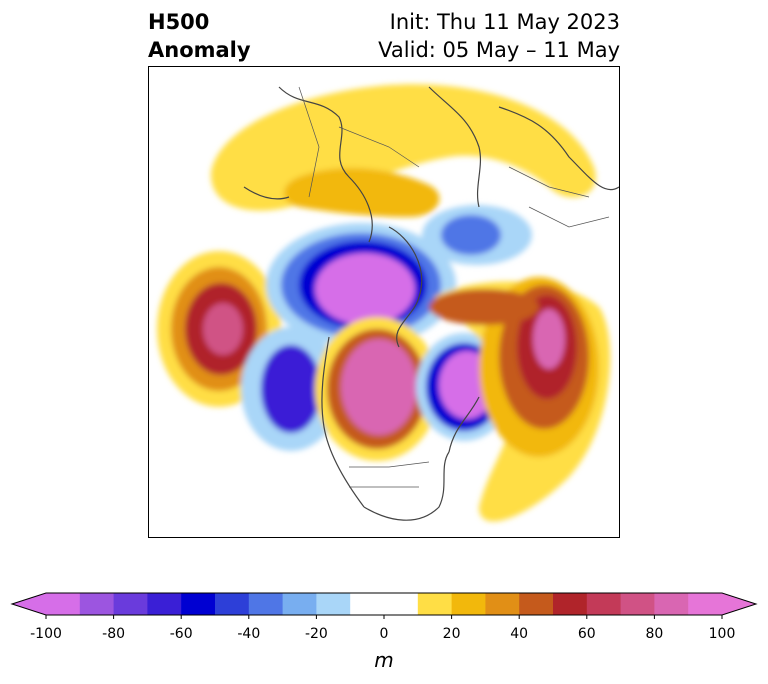 The image size is (768, 684). I want to click on init-date: Init: Thu 11 May 2023, so click(504, 22).